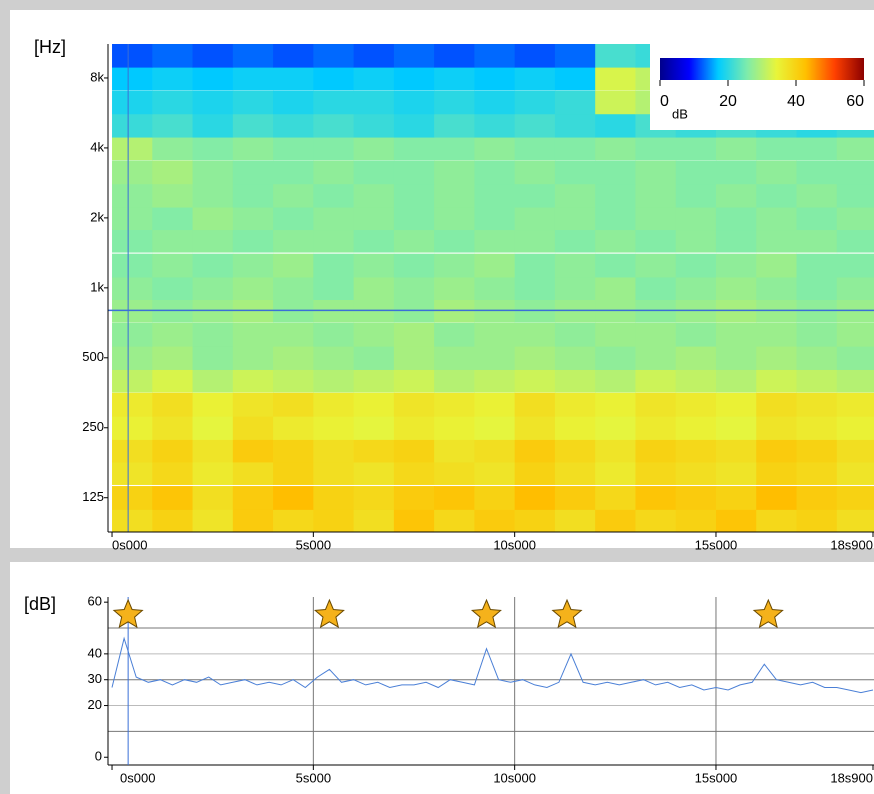  Describe the element at coordinates (796, 101) in the screenshot. I see `colorbar-tick-label: 40` at that location.